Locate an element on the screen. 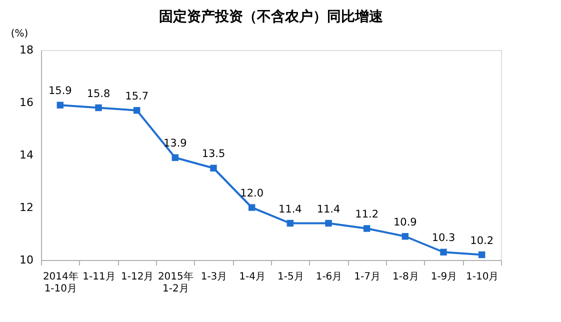  x-tick-label: 1-12月 is located at coordinates (137, 277).